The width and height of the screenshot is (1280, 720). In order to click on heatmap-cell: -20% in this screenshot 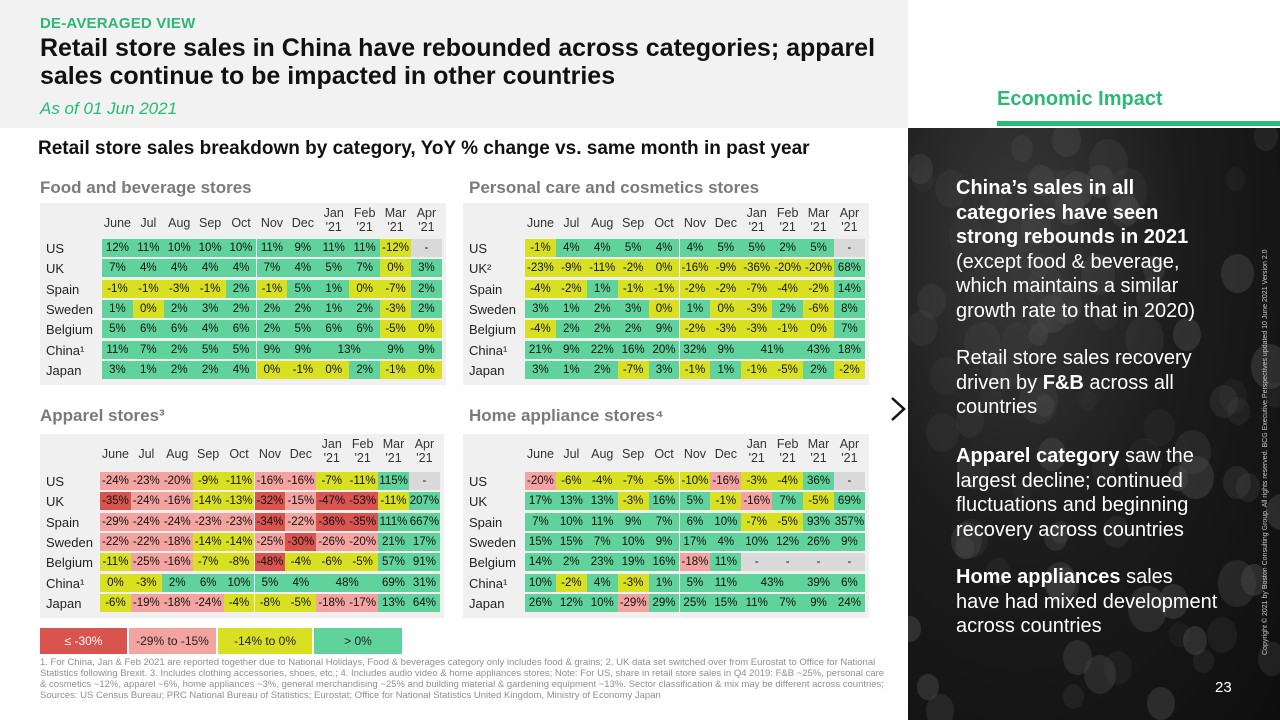, I will do `click(818, 268)`.